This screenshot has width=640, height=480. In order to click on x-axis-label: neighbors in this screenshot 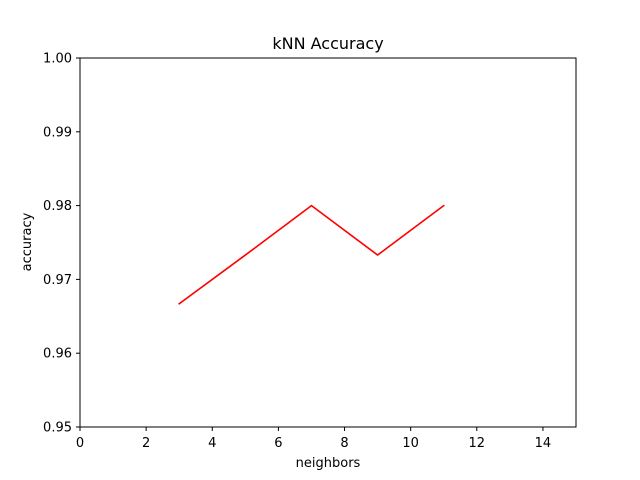, I will do `click(328, 463)`.